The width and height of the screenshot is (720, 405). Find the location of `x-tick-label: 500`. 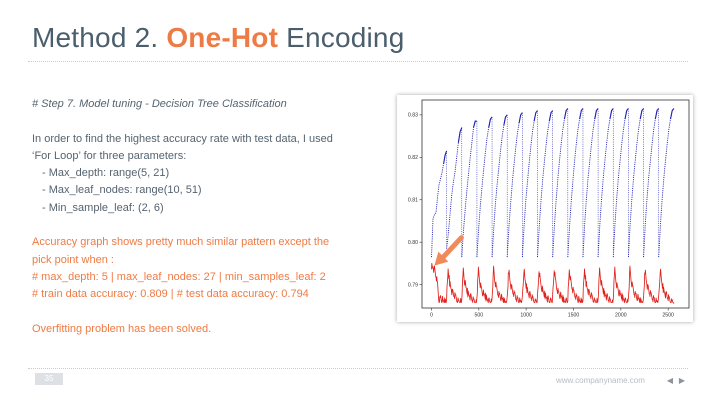

x-tick-label: 500 is located at coordinates (478, 316).